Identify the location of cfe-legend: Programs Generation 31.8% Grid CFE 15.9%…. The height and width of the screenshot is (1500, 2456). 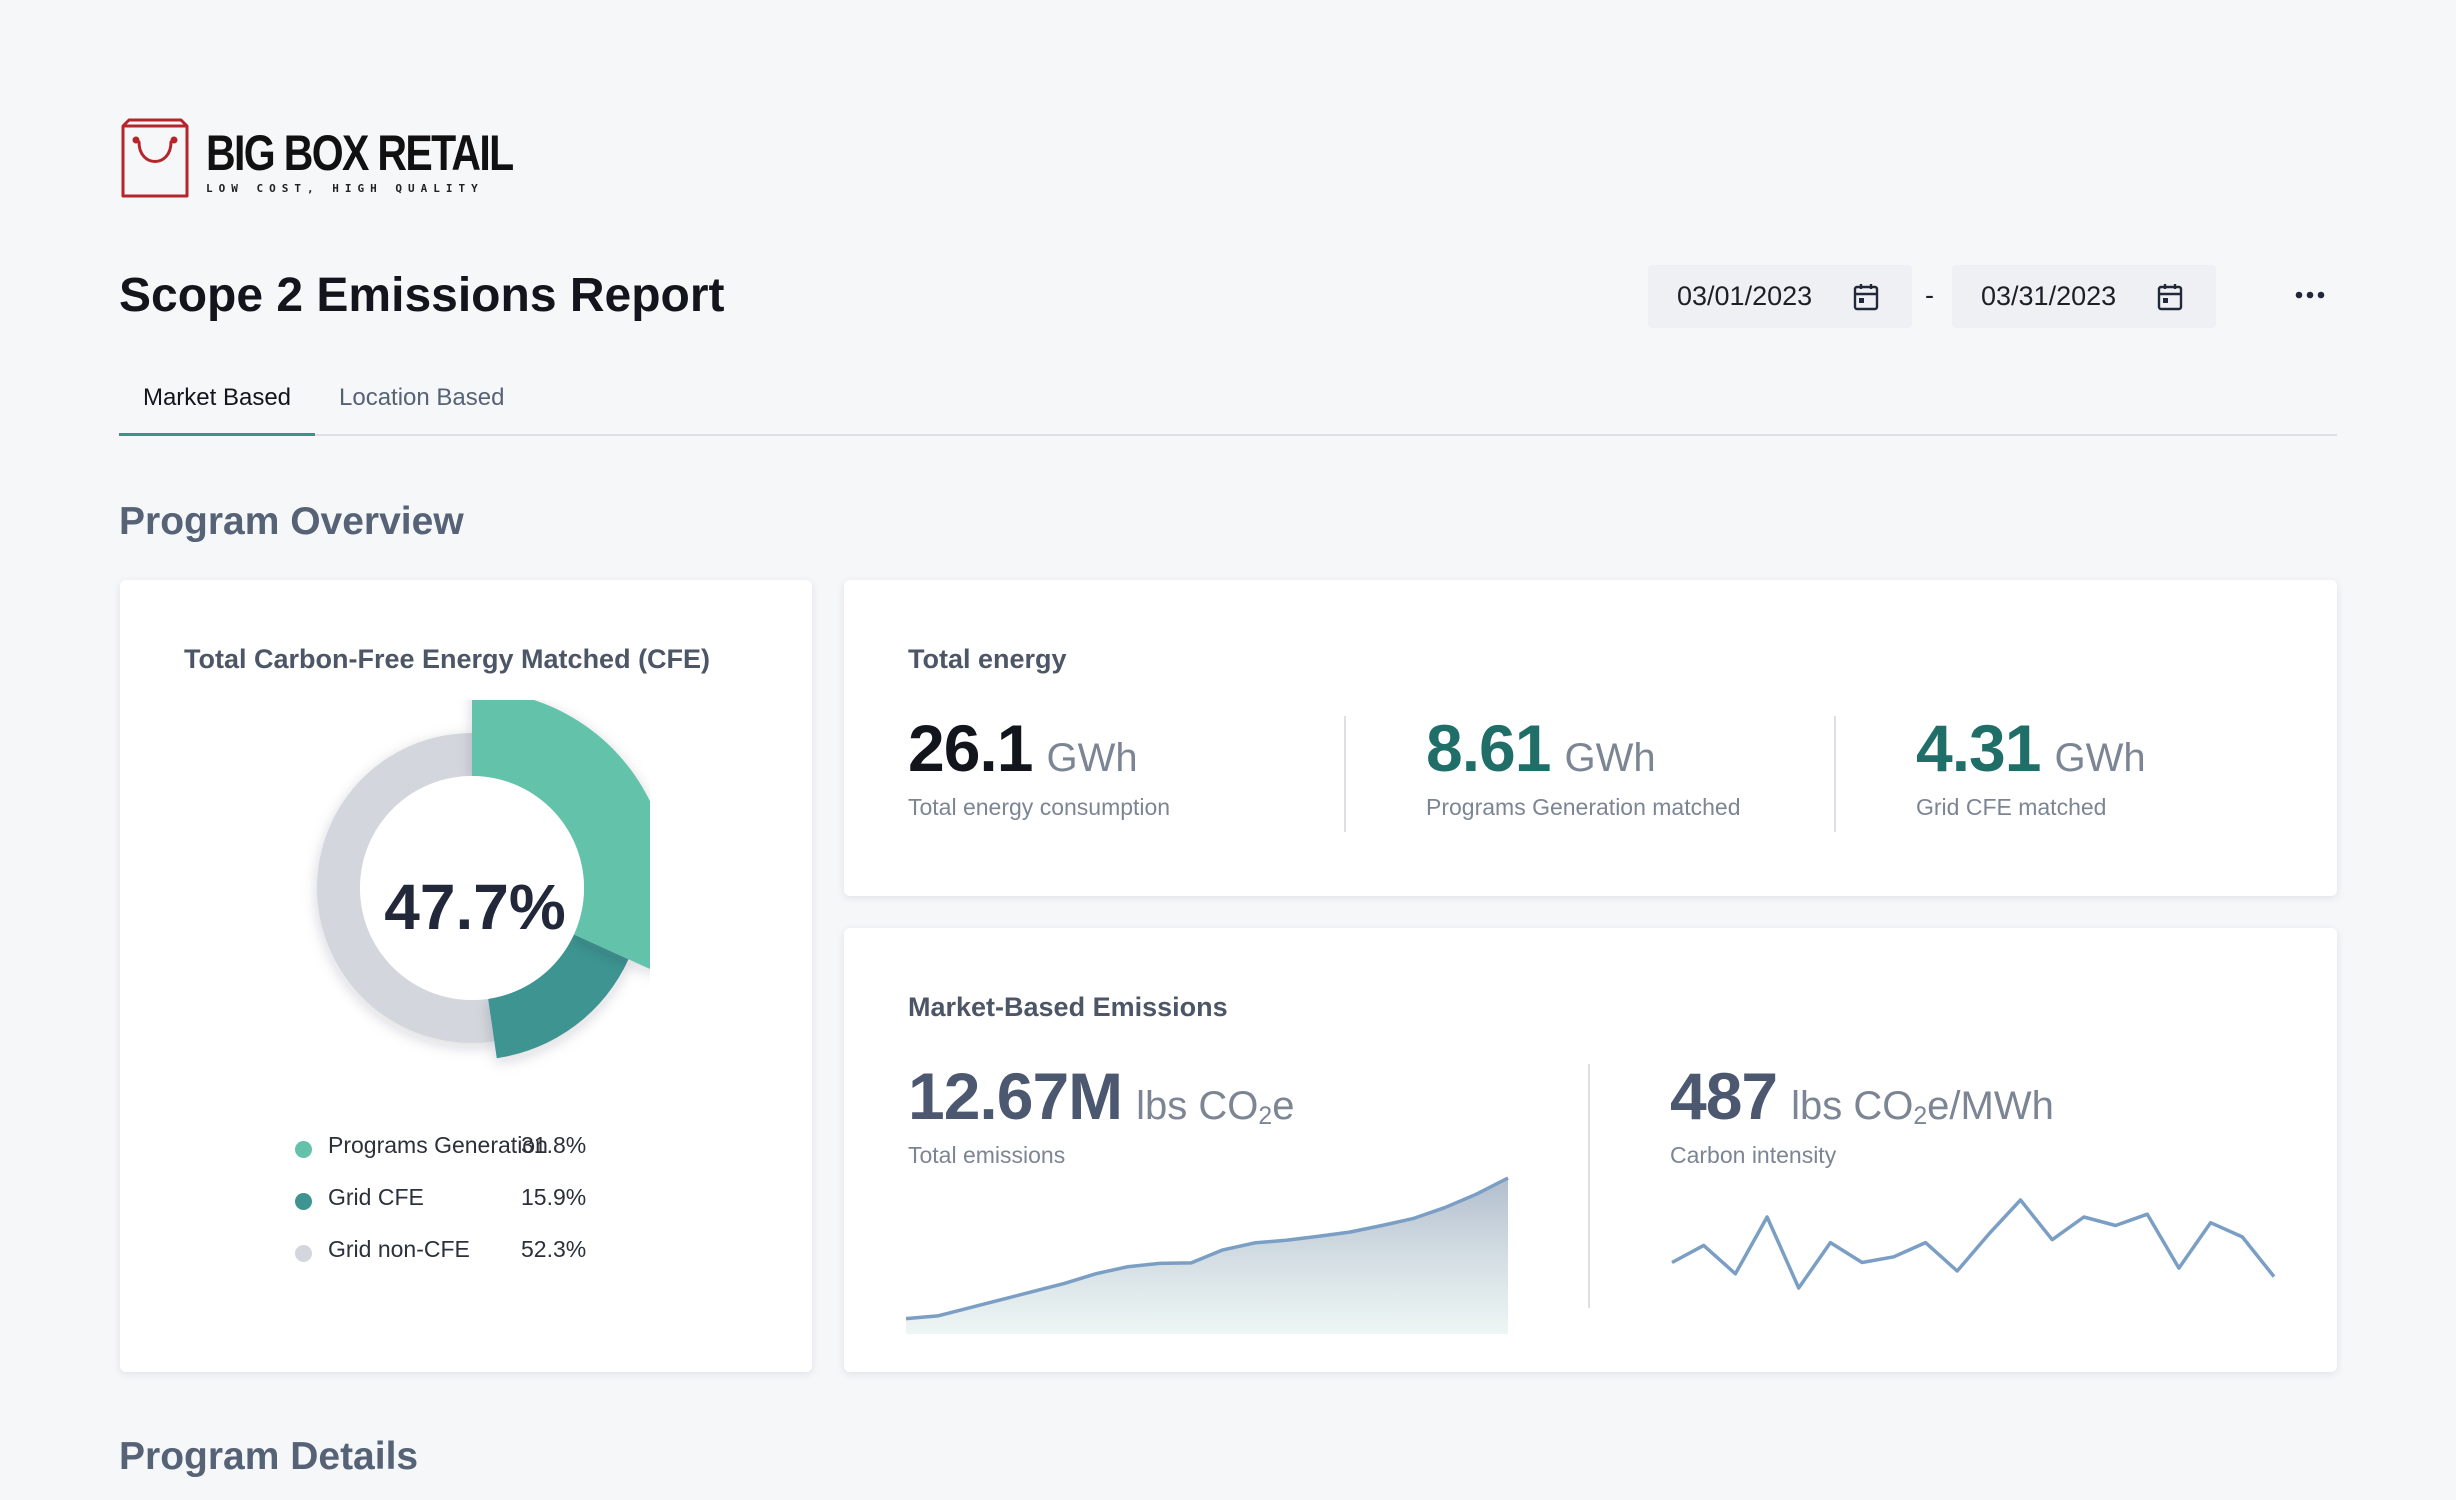
(473, 1210).